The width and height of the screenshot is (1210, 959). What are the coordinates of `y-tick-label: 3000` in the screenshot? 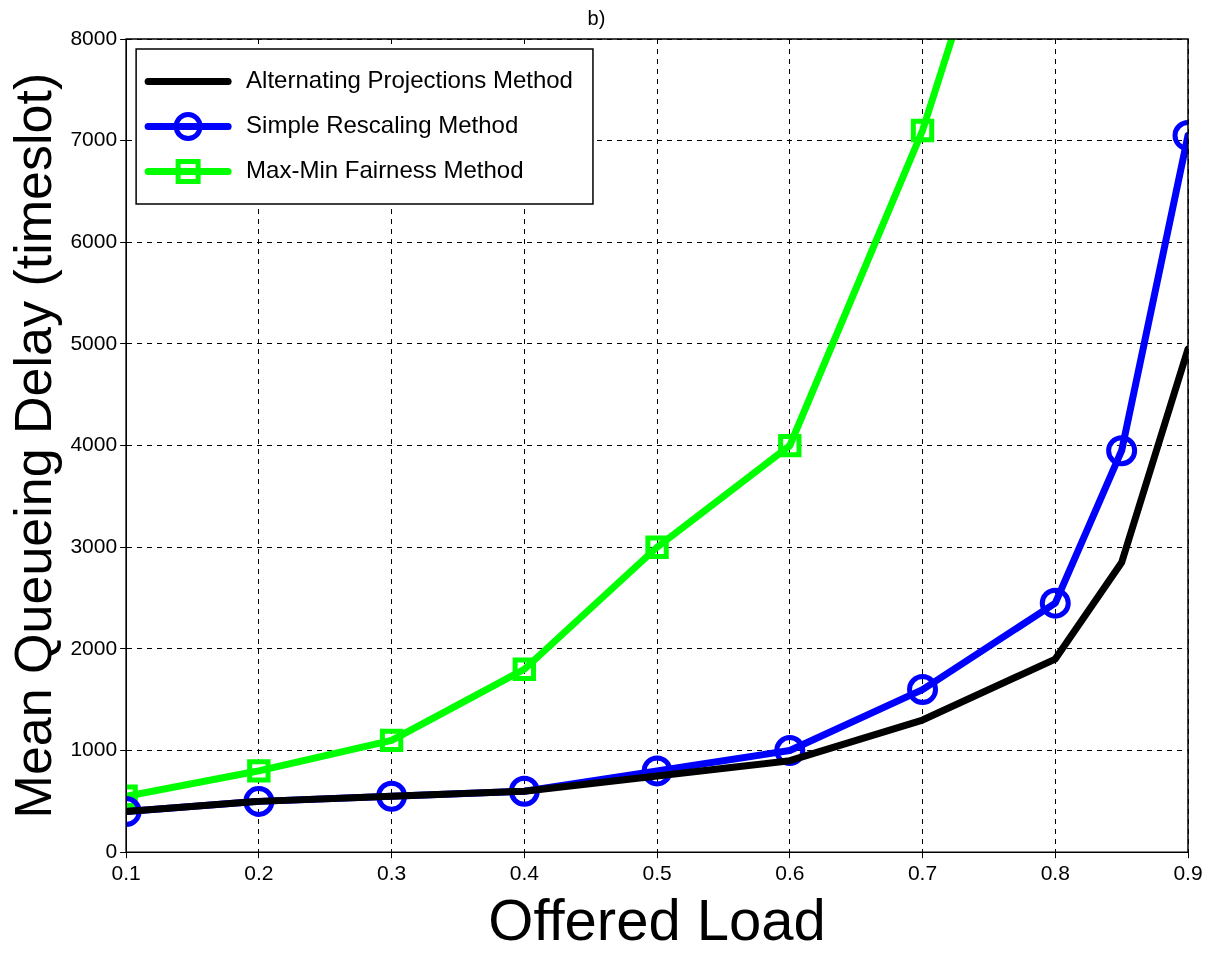 It's located at (94, 546).